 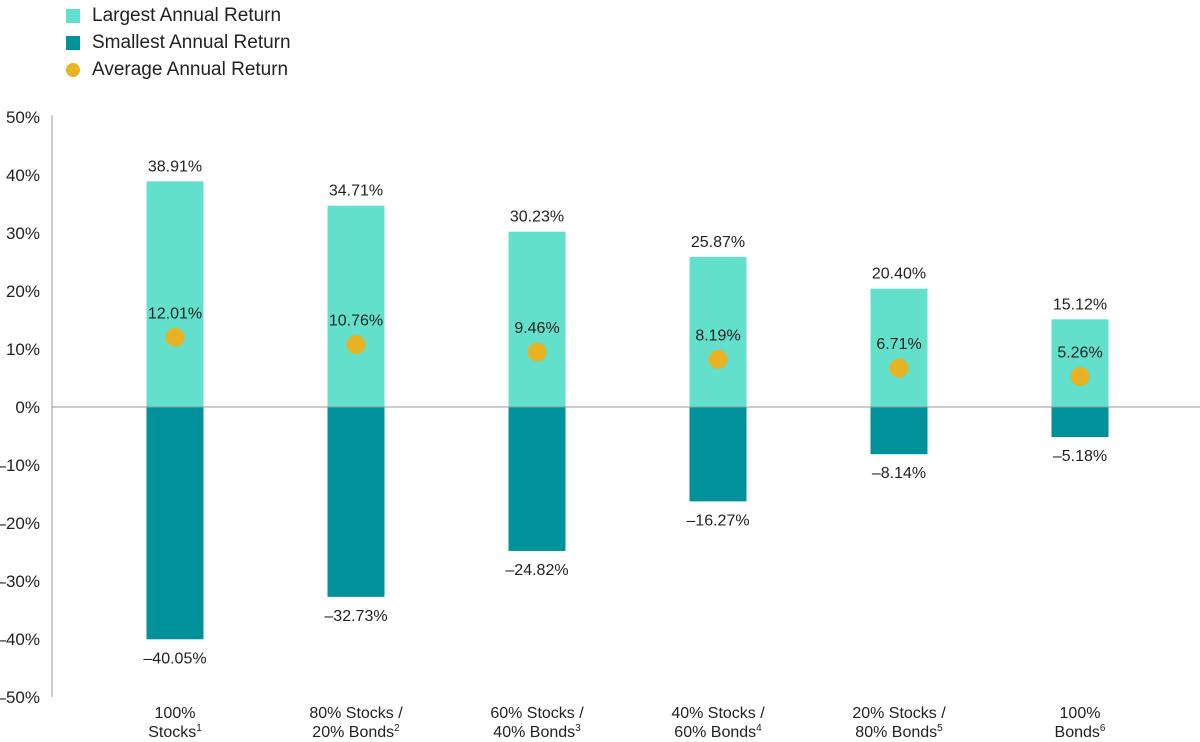 What do you see at coordinates (191, 42) in the screenshot?
I see `legend-label-smallest: Smallest Annual Return` at bounding box center [191, 42].